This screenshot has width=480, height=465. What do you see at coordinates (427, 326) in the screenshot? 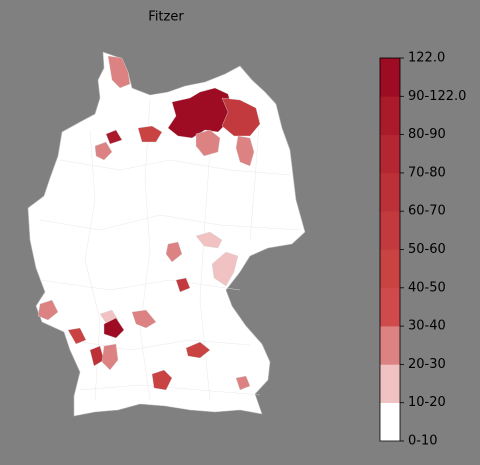
I see `colorbar-tick-label: 30-40` at bounding box center [427, 326].